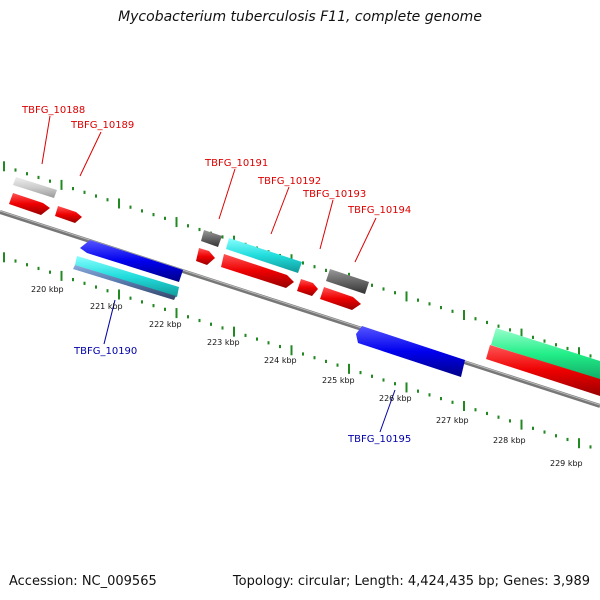 The height and width of the screenshot is (600, 600). I want to click on gene-TBFG_10190-cyan, so click(127, 276).